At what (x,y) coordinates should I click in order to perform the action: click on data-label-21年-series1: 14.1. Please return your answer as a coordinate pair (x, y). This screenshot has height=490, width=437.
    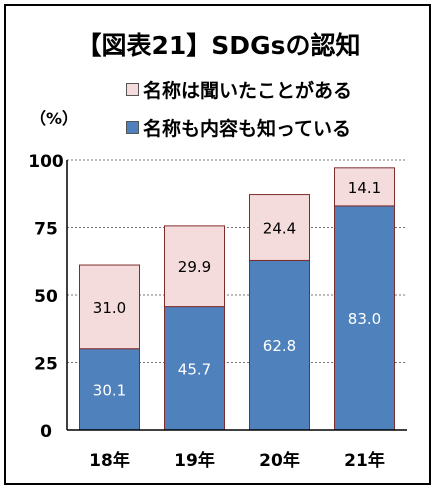
    Looking at the image, I should click on (364, 188).